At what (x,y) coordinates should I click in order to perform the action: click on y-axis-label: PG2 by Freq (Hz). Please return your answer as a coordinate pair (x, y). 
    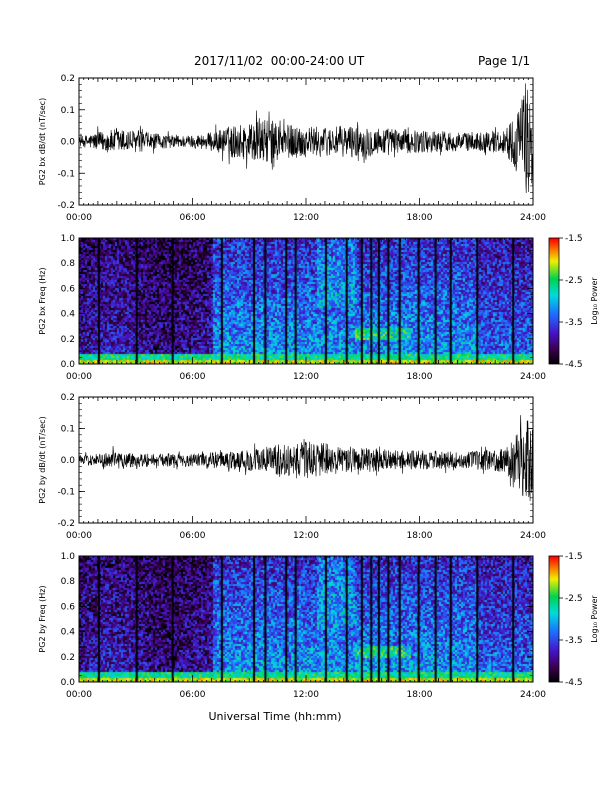
    Looking at the image, I should click on (42, 618).